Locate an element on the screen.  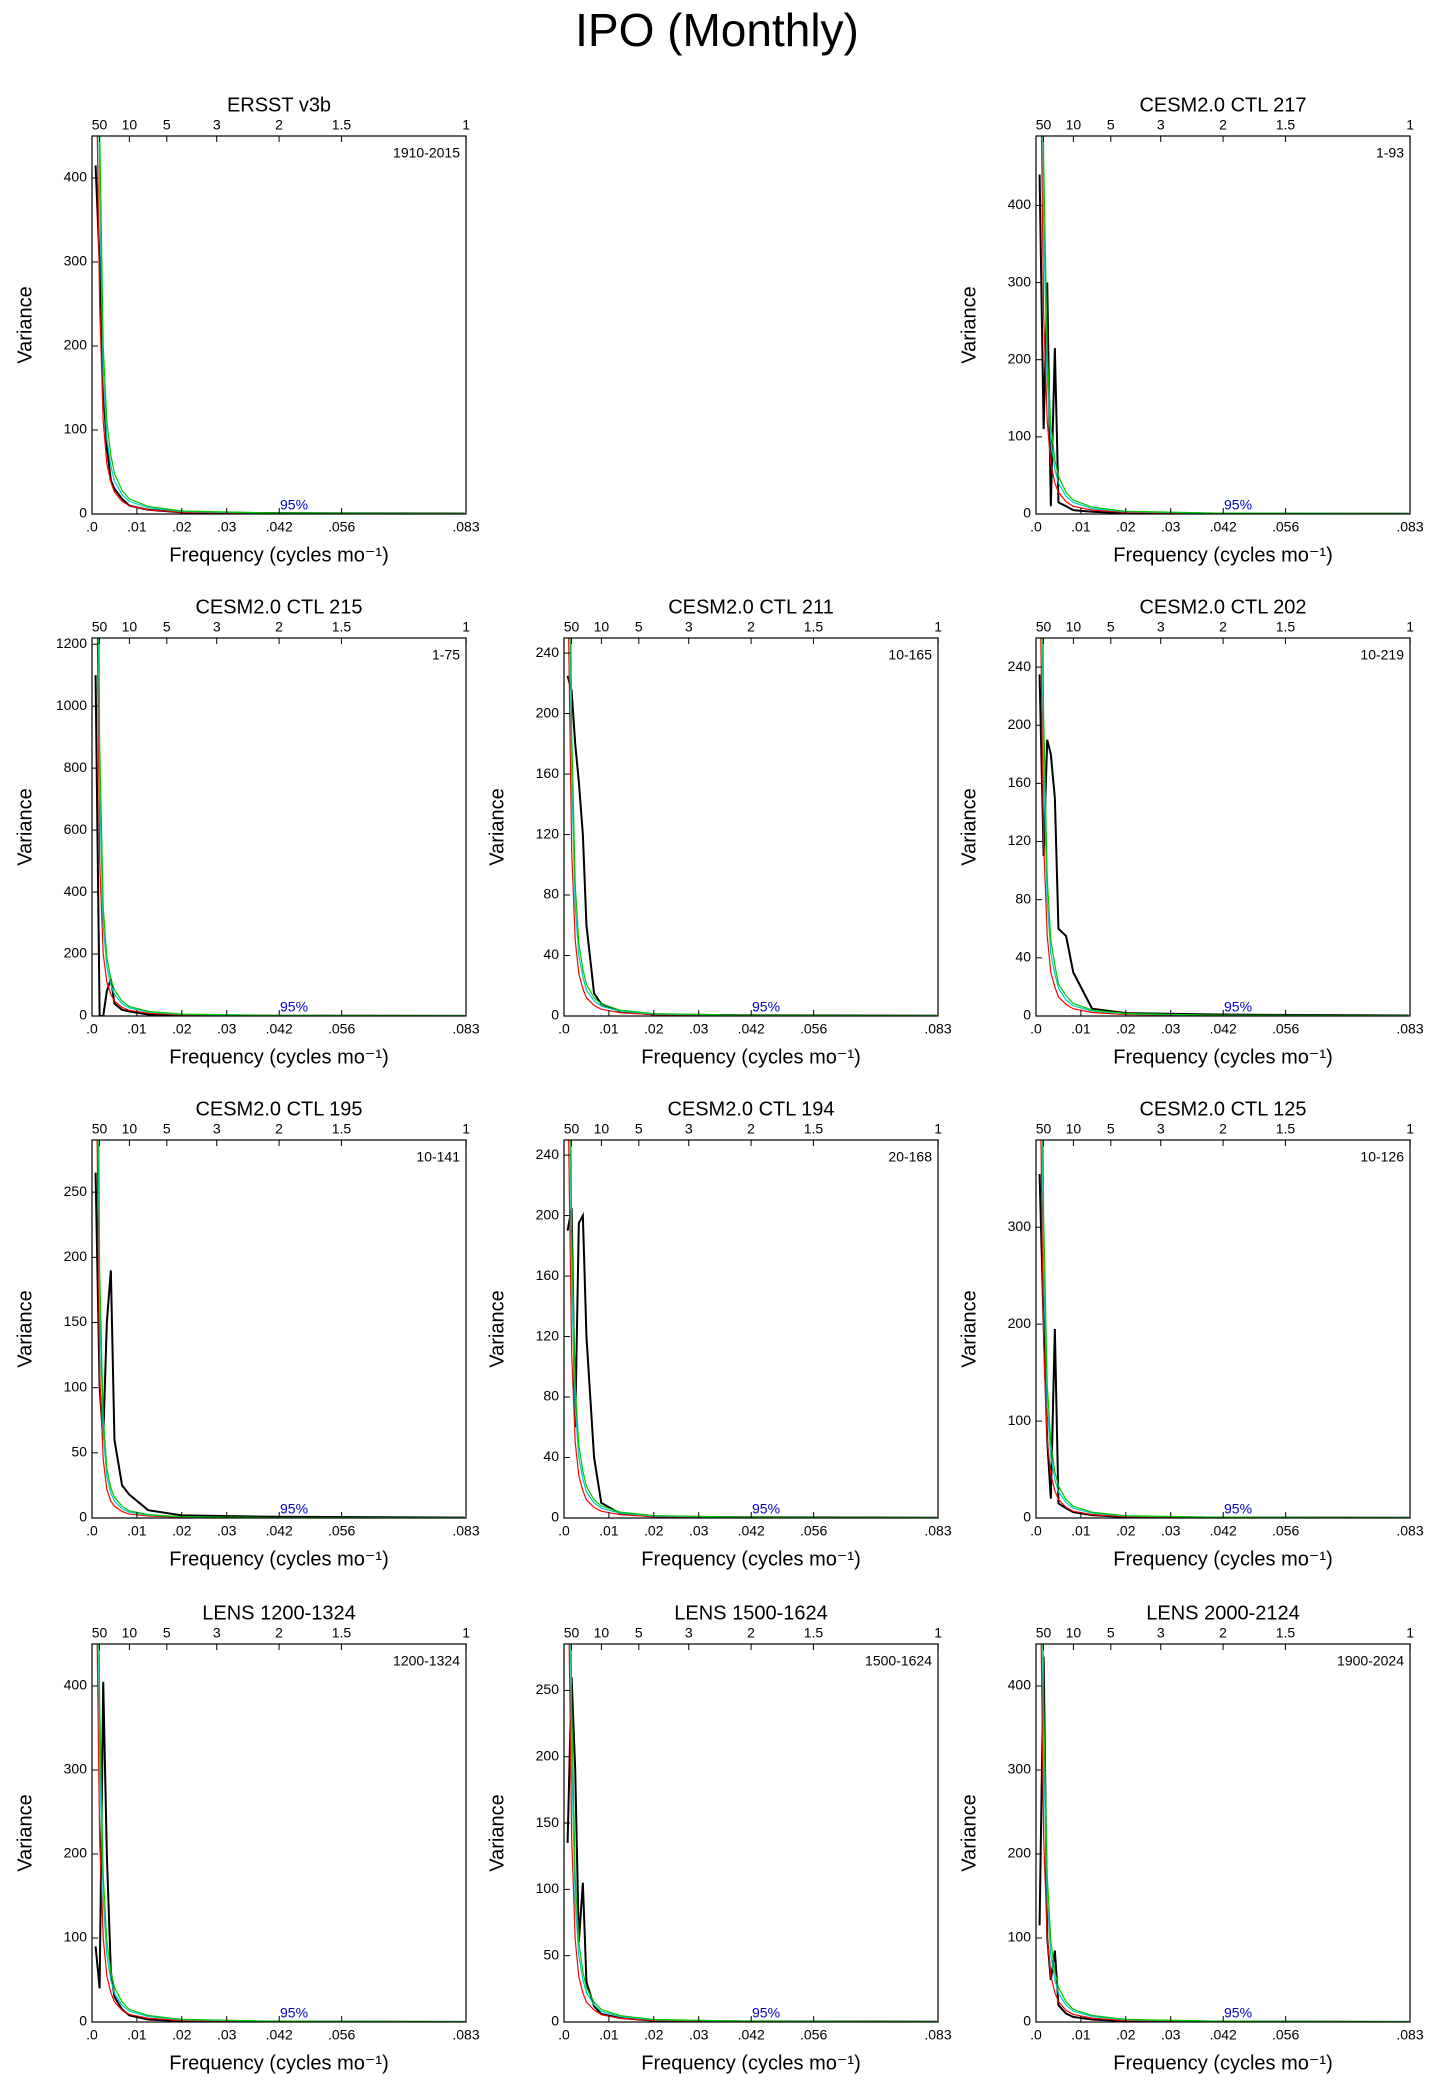
plot-frame is located at coordinates (279, 1833).